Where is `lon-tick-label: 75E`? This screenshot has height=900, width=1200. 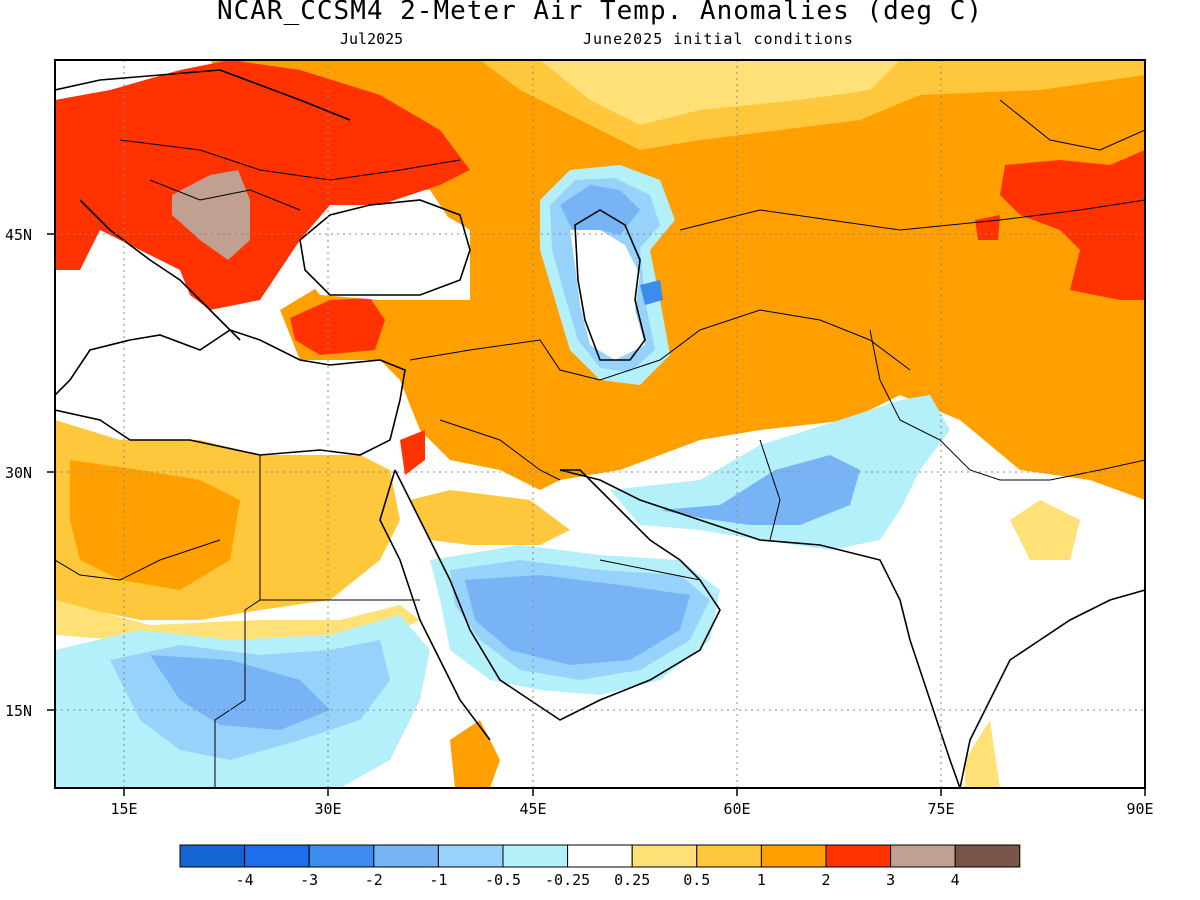 lon-tick-label: 75E is located at coordinates (940, 809).